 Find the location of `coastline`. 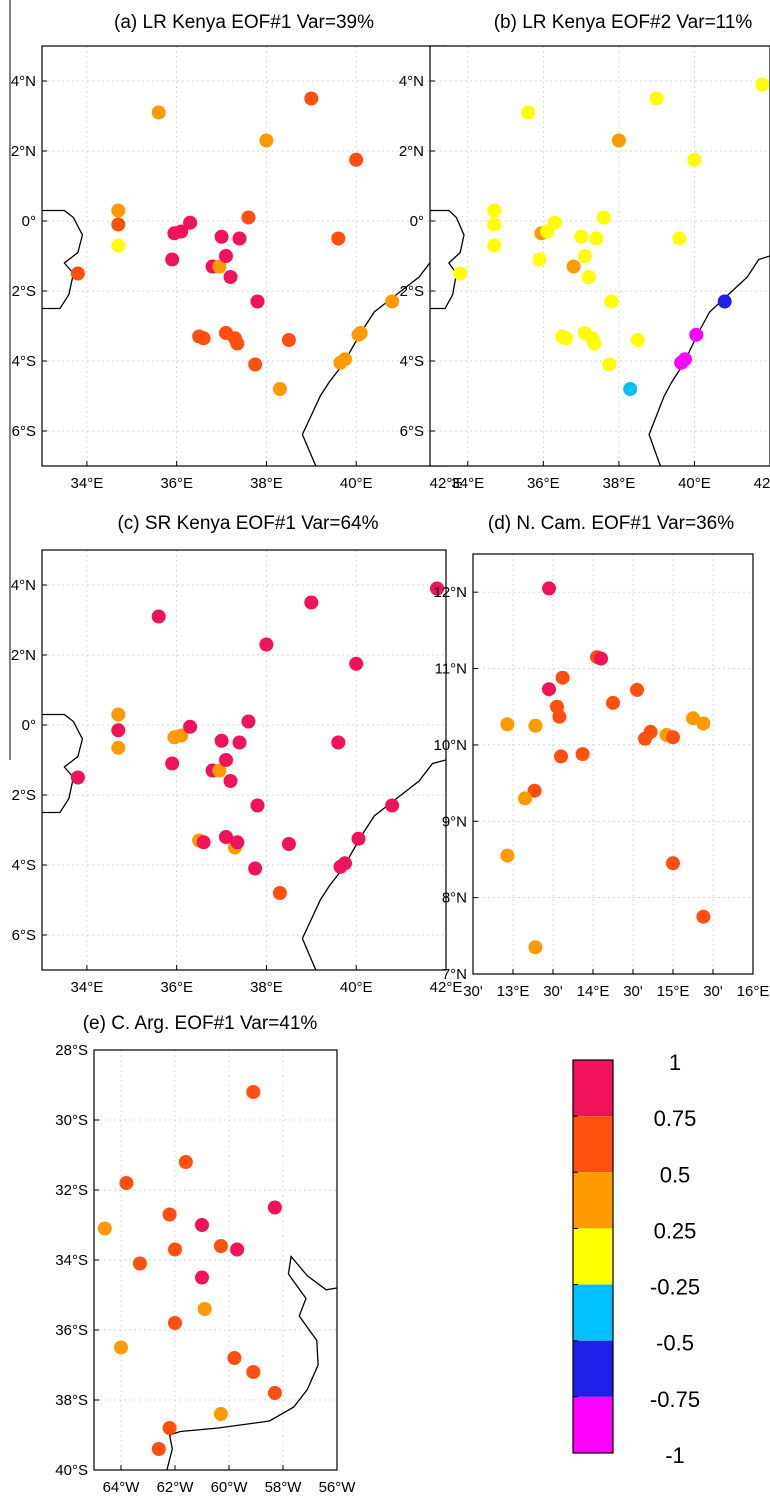

coastline is located at coordinates (447, 259).